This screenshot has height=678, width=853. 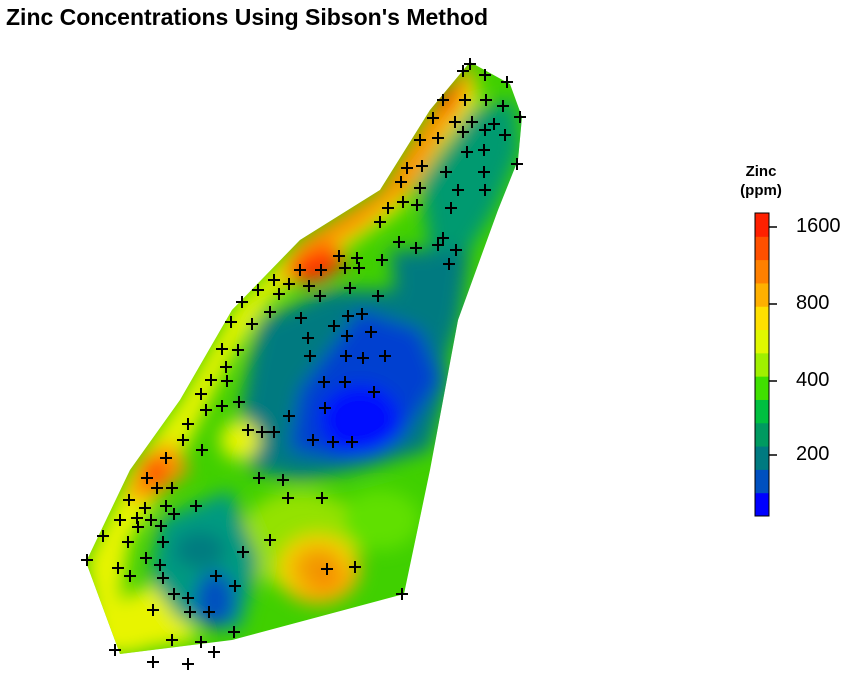 What do you see at coordinates (813, 303) in the screenshot?
I see `legend-tick-800: 800` at bounding box center [813, 303].